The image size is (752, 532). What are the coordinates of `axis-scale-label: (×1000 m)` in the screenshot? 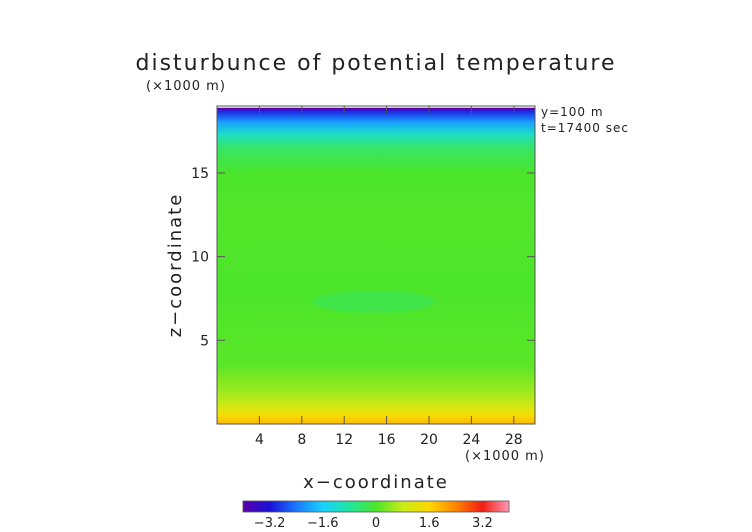 It's located at (186, 86).